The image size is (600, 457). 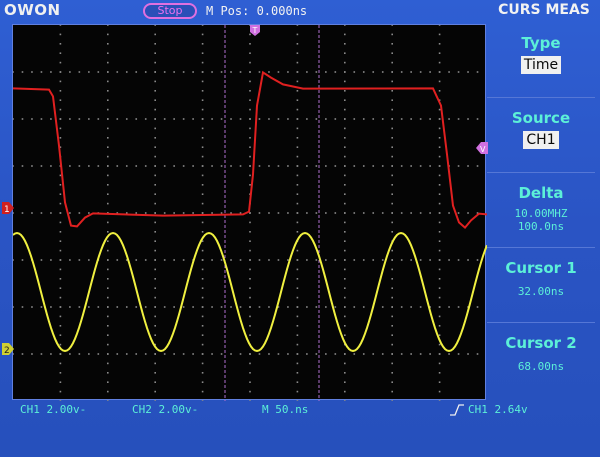 I want to click on trigger-time-marker: T, so click(x=255, y=30).